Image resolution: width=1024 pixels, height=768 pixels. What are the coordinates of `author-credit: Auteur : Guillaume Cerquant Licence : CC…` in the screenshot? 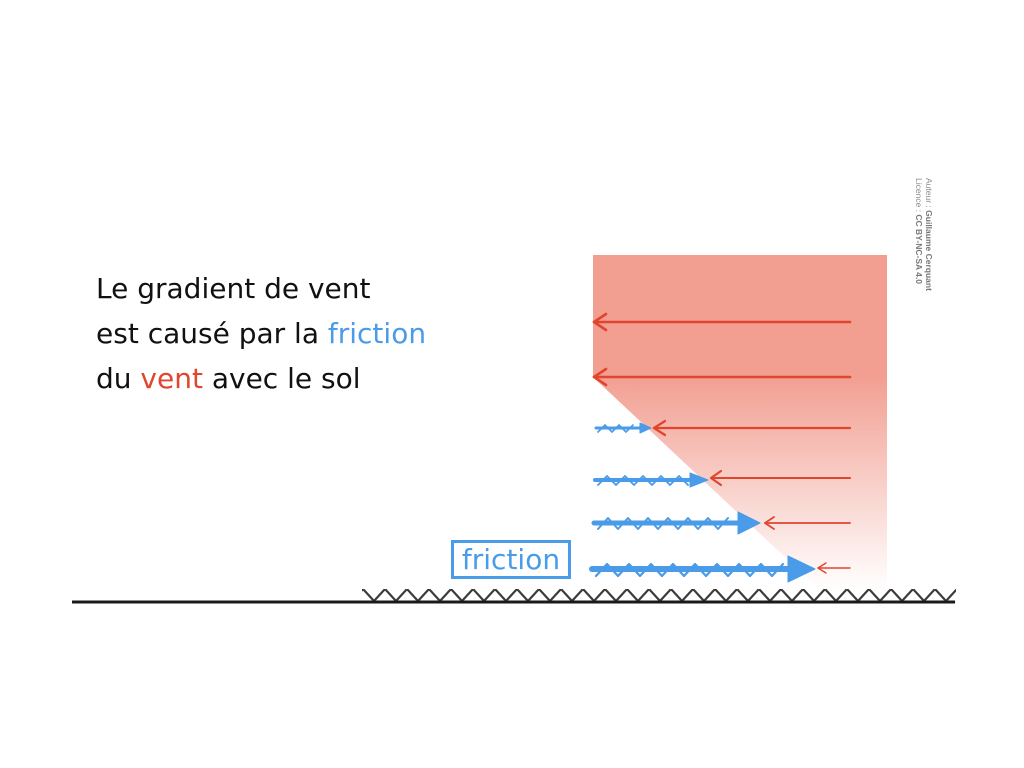 It's located at (923, 243).